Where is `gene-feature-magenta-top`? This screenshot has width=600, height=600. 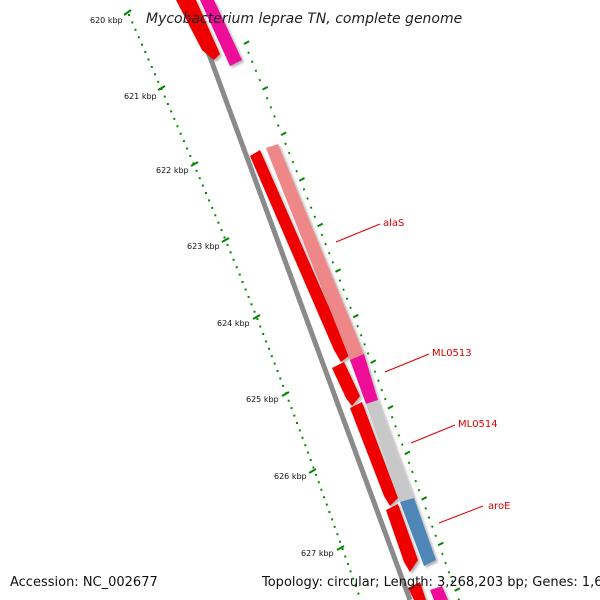 gene-feature-magenta-top is located at coordinates (221, 33).